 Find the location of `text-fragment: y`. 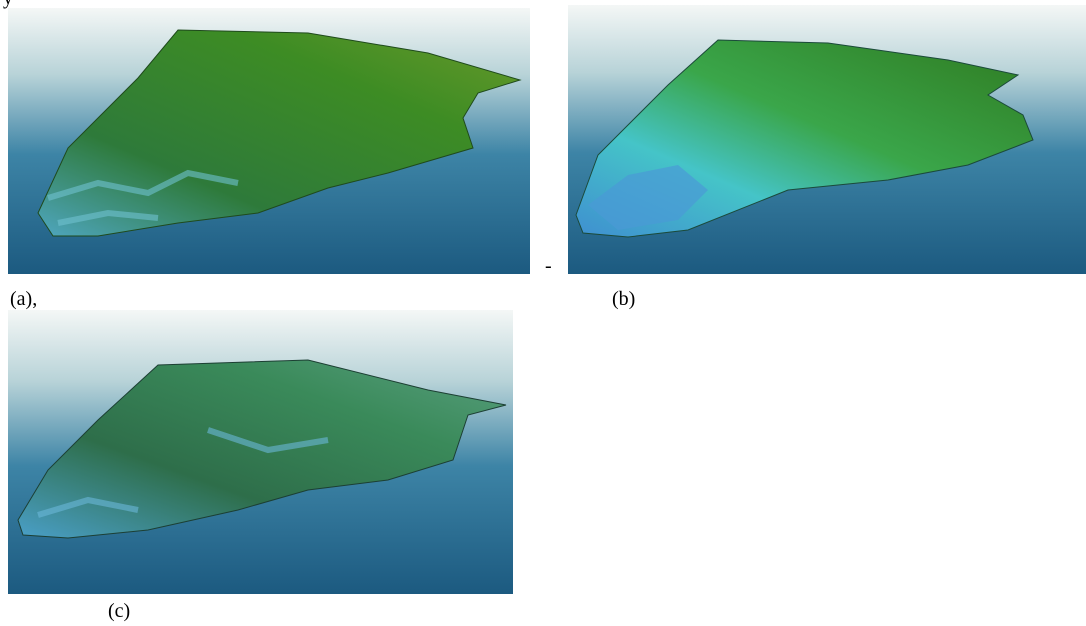

text-fragment: y is located at coordinates (8, 4).